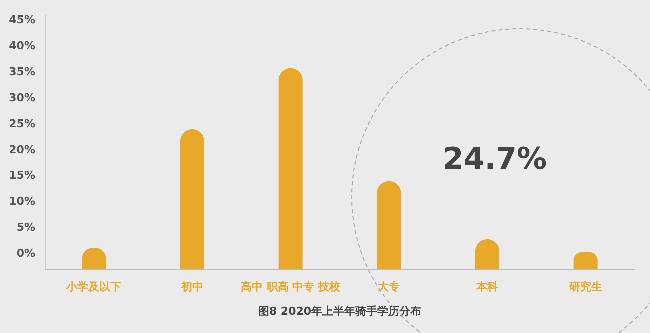  I want to click on x-tick-label: 高中 职高 中专 技校, so click(291, 287).